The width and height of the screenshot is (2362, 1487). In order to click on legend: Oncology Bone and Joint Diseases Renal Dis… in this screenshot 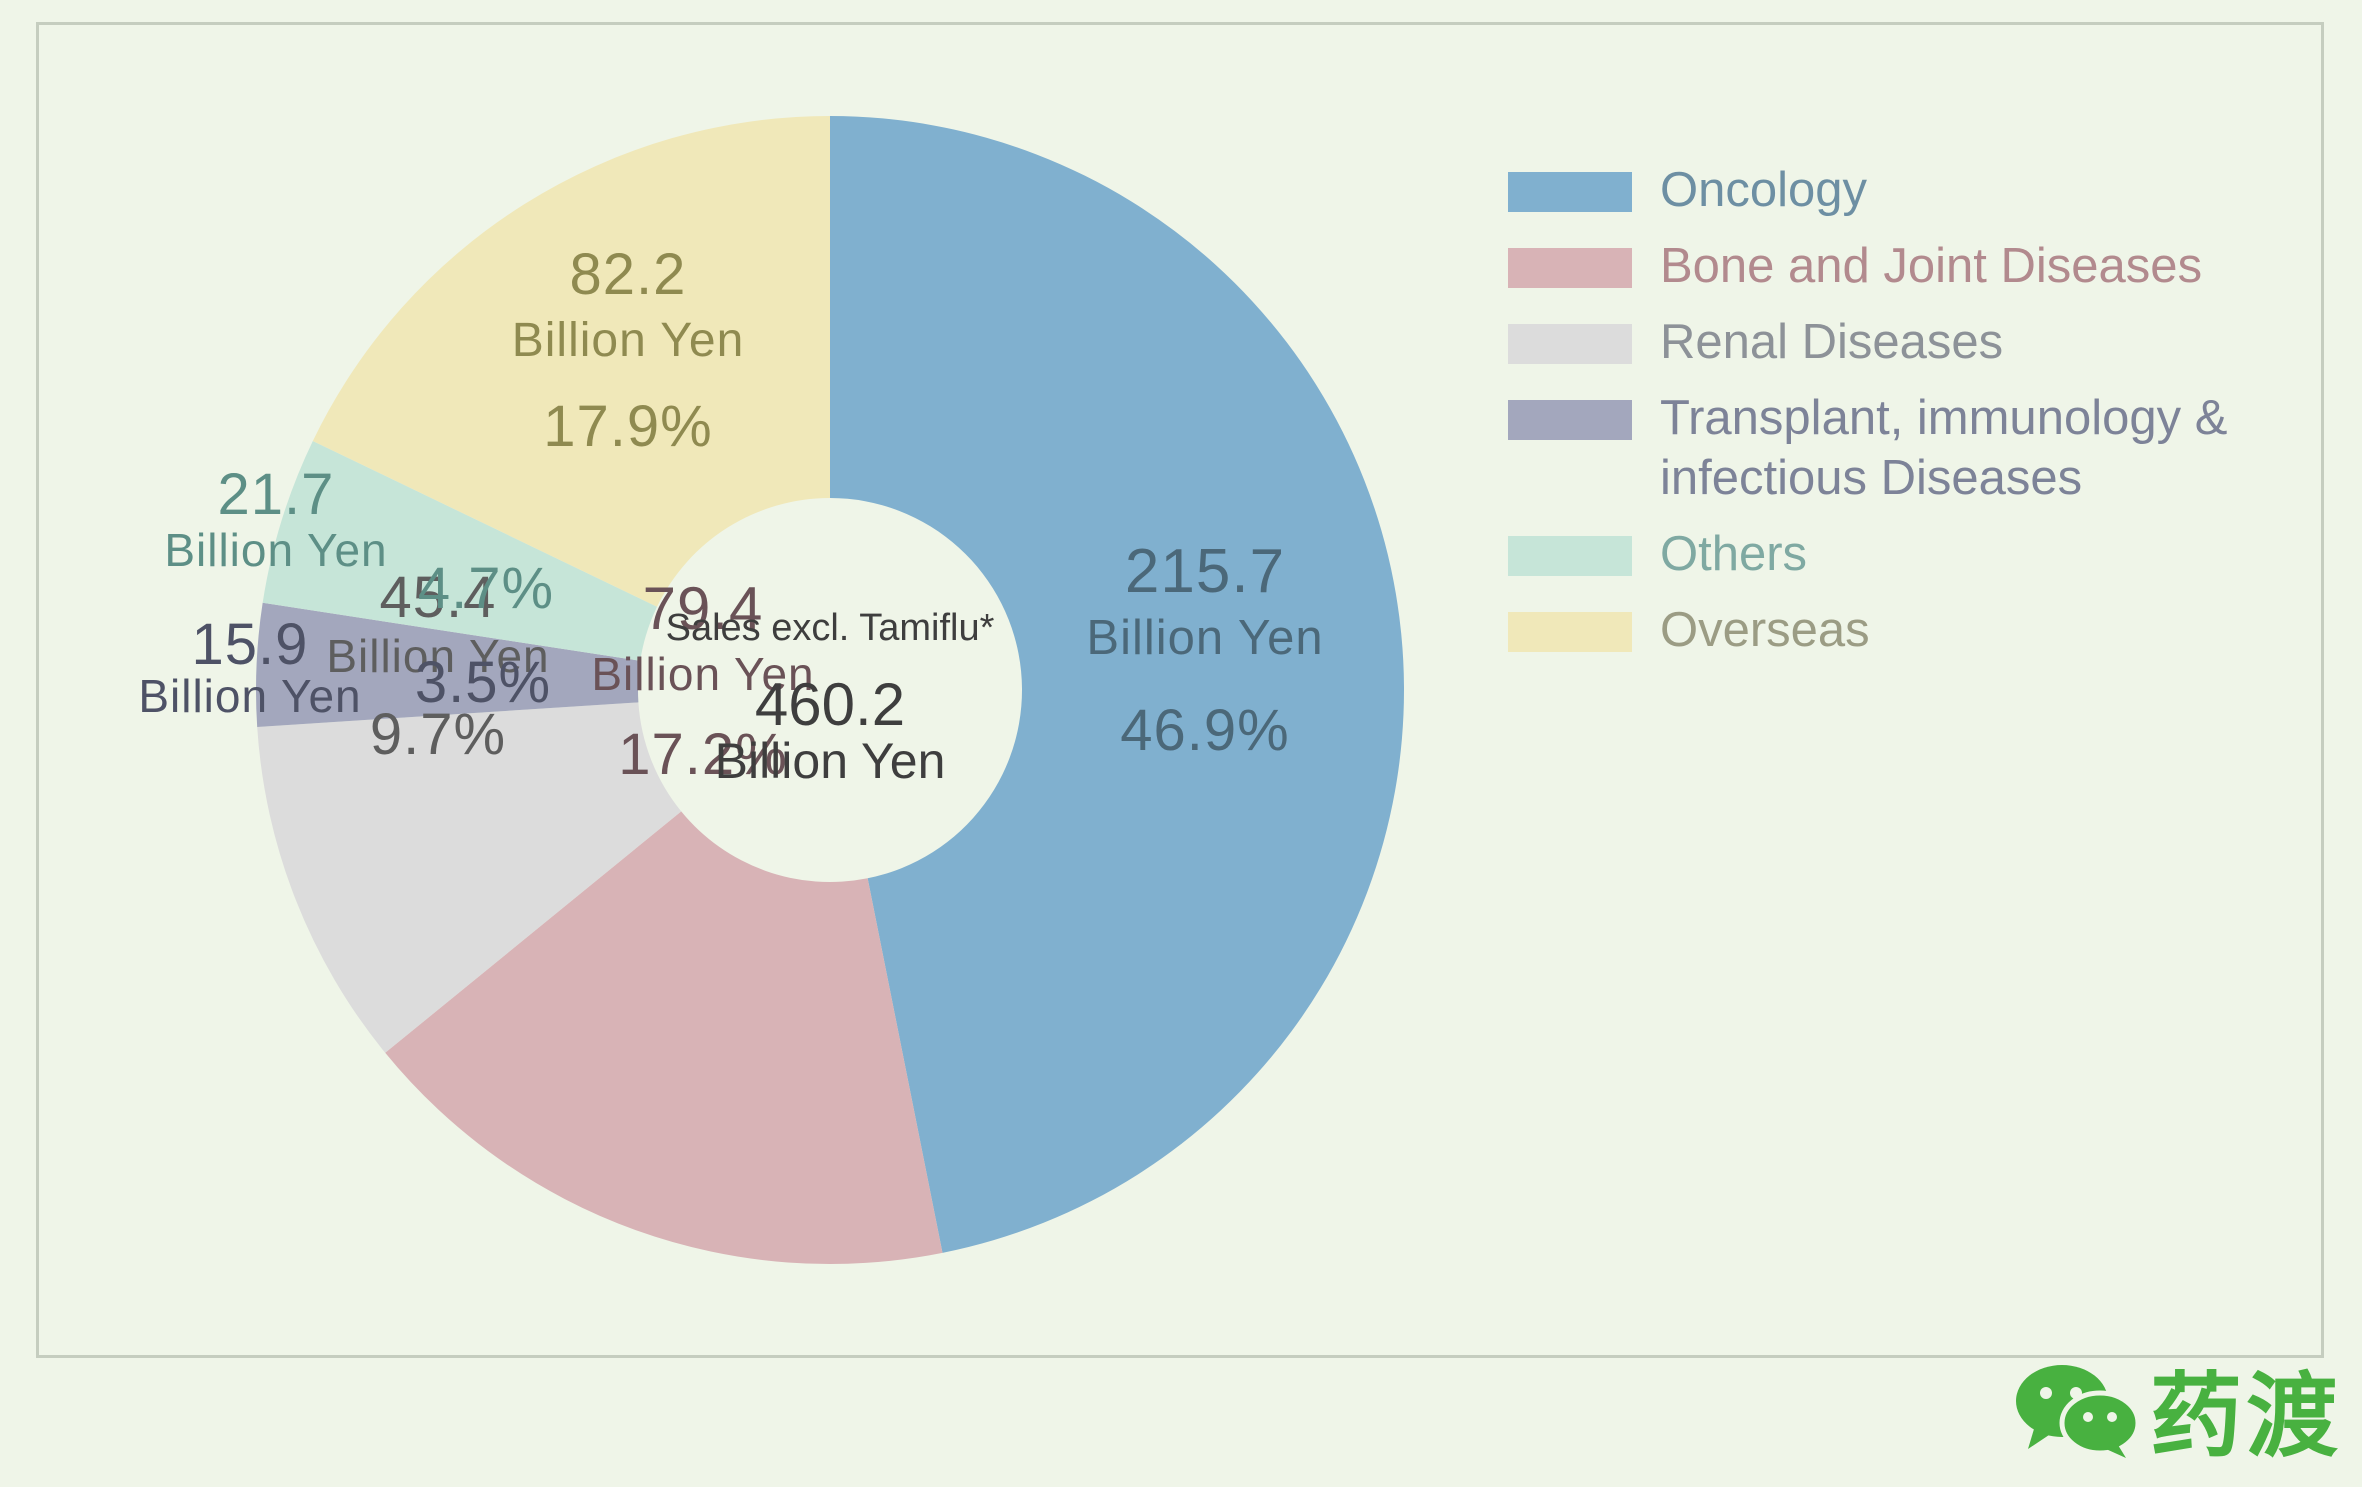, I will do `click(1898, 418)`.